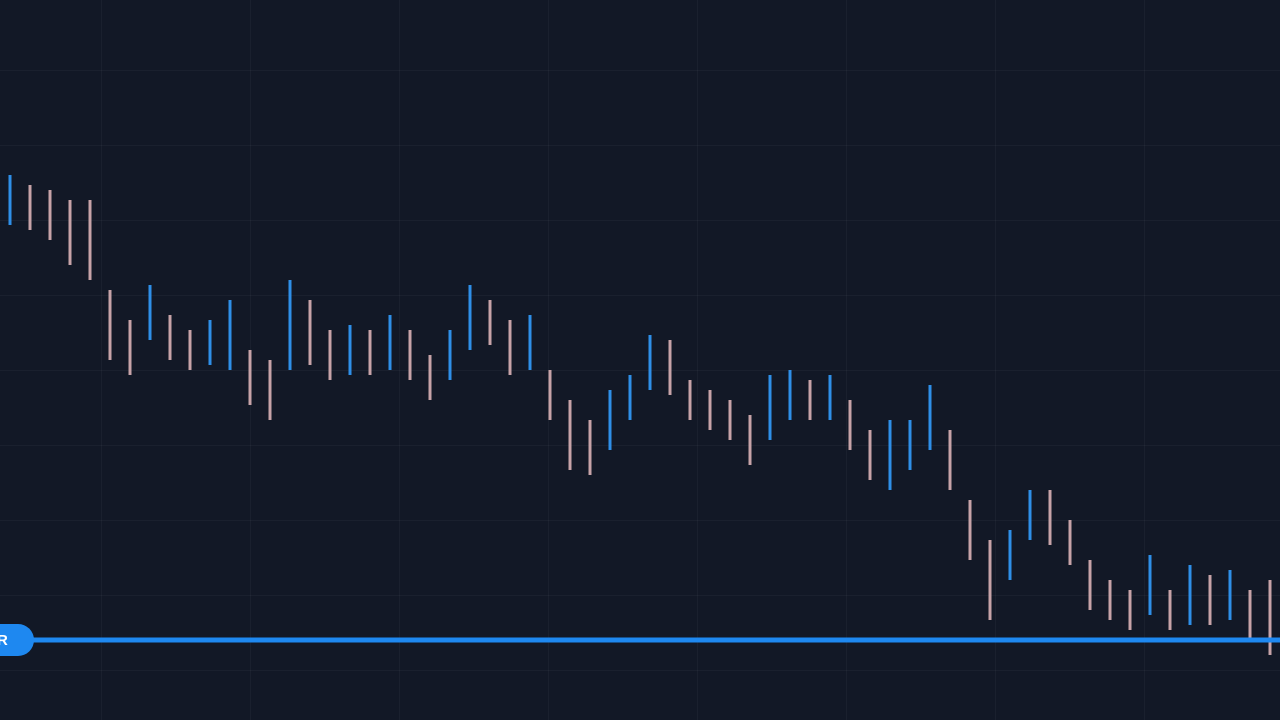 Image resolution: width=1280 pixels, height=720 pixels. What do you see at coordinates (17, 640) in the screenshot?
I see `level-badge` at bounding box center [17, 640].